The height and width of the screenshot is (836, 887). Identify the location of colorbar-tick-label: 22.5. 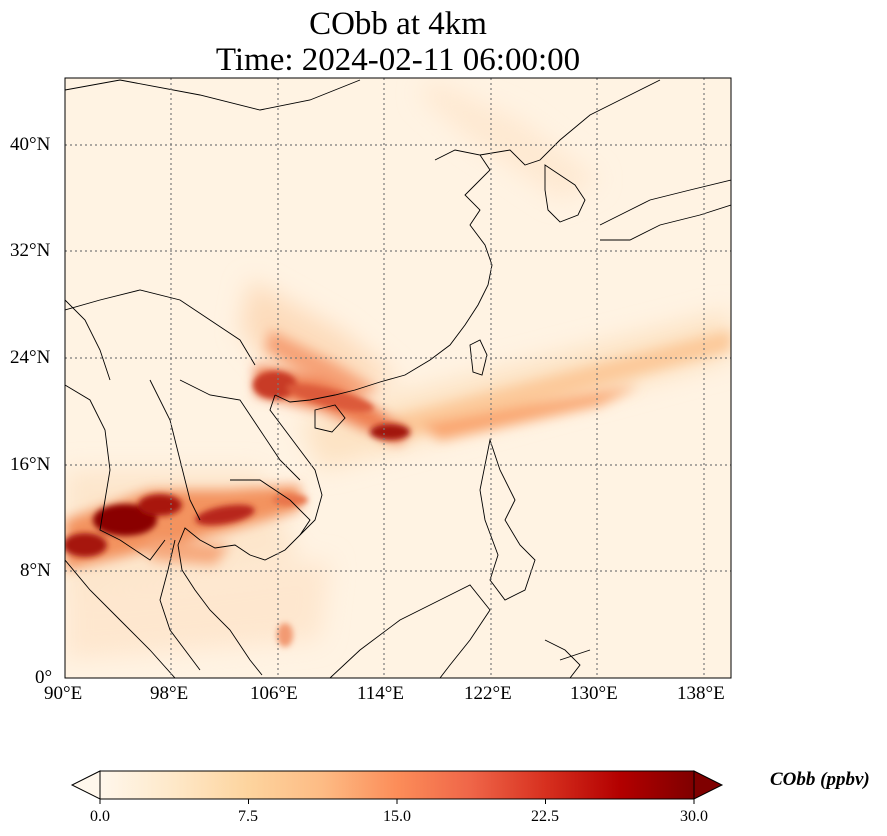
(545, 816).